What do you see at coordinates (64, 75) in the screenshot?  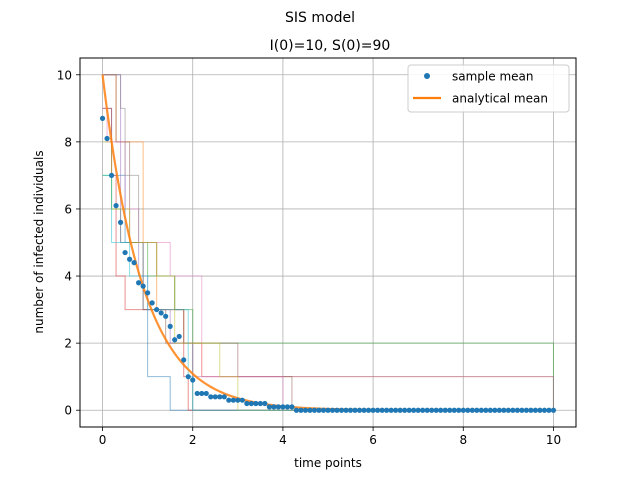 I see `y-tick-label-5: 10` at bounding box center [64, 75].